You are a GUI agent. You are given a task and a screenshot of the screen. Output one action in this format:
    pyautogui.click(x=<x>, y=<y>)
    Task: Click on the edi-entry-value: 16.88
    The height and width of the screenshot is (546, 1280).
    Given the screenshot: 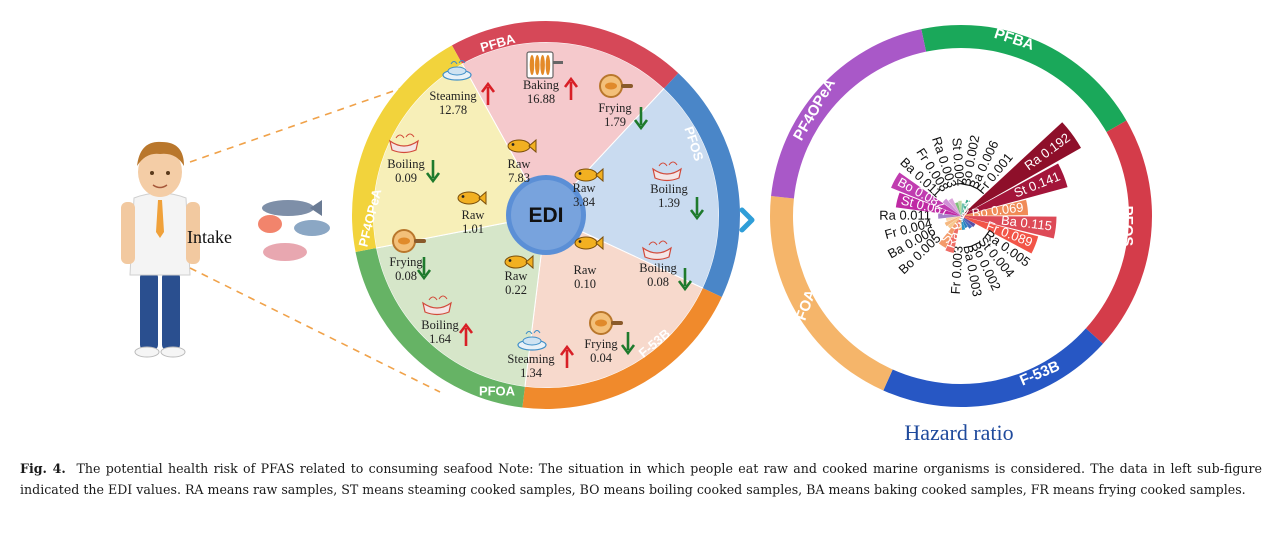 What is the action you would take?
    pyautogui.click(x=541, y=99)
    